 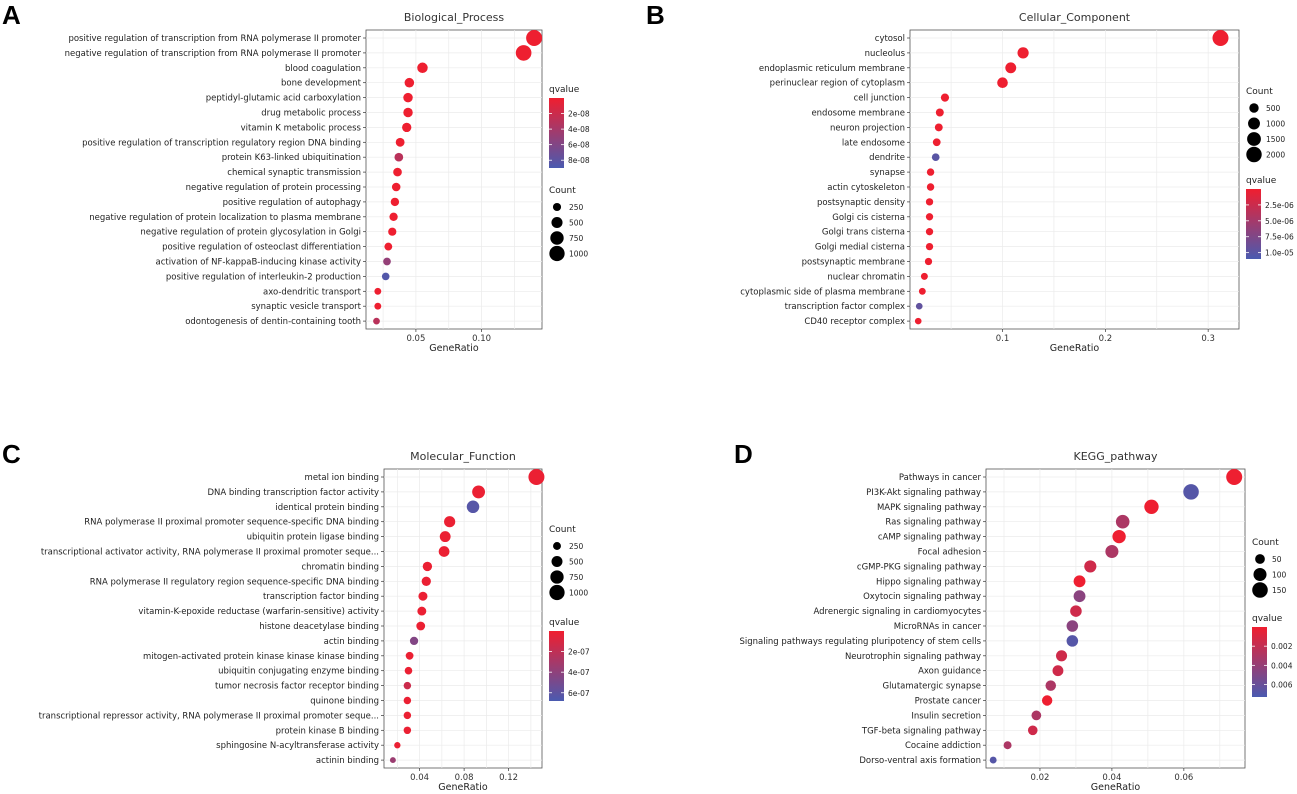 I want to click on count-legend-label: 250, so click(x=576, y=546).